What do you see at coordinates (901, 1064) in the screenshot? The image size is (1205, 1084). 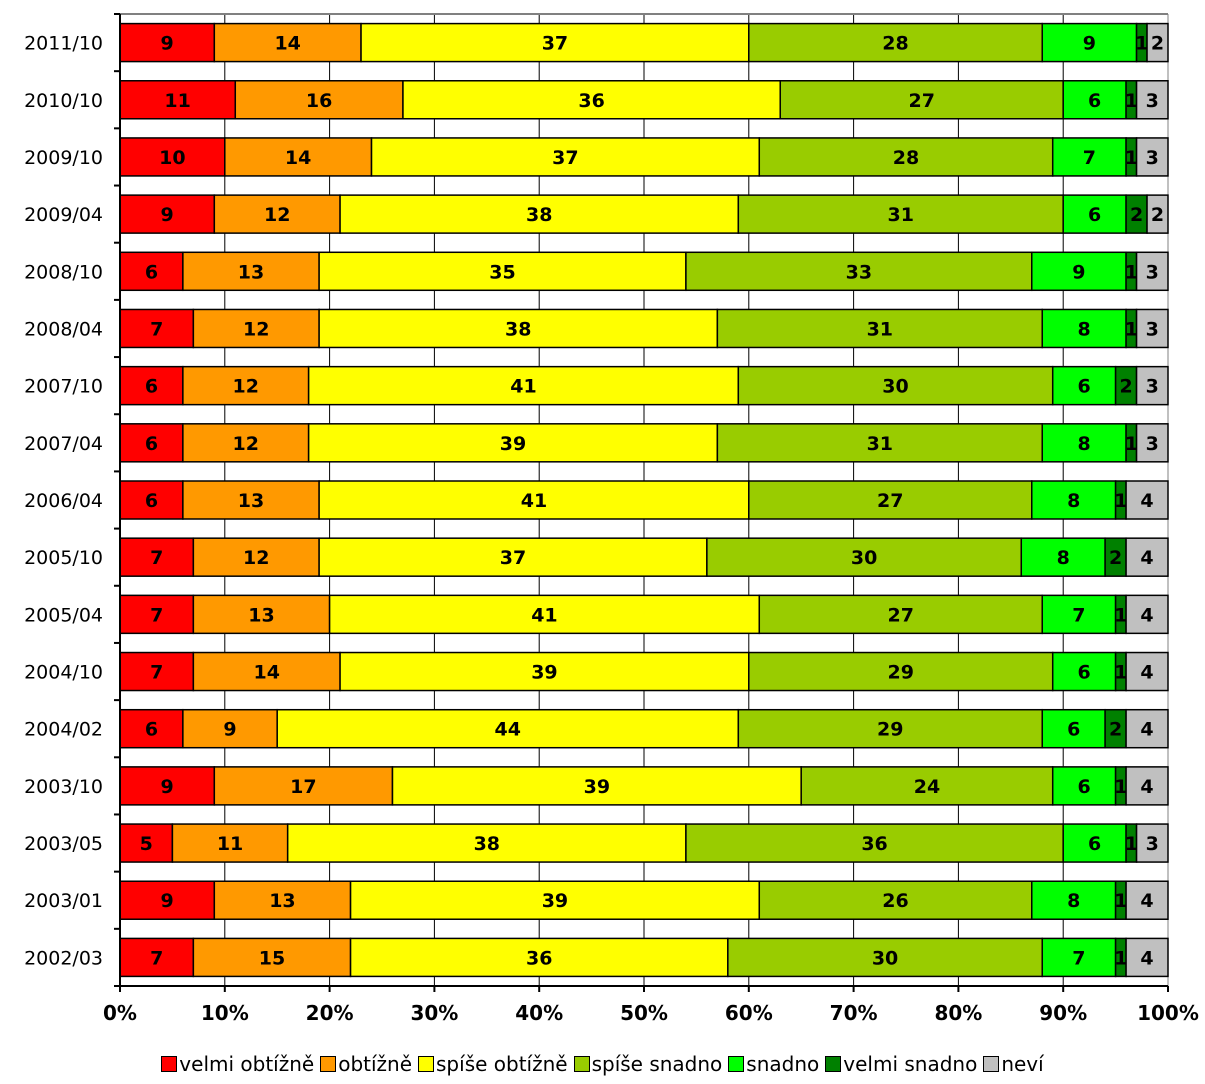 I see `legend-item: velmi snadno` at bounding box center [901, 1064].